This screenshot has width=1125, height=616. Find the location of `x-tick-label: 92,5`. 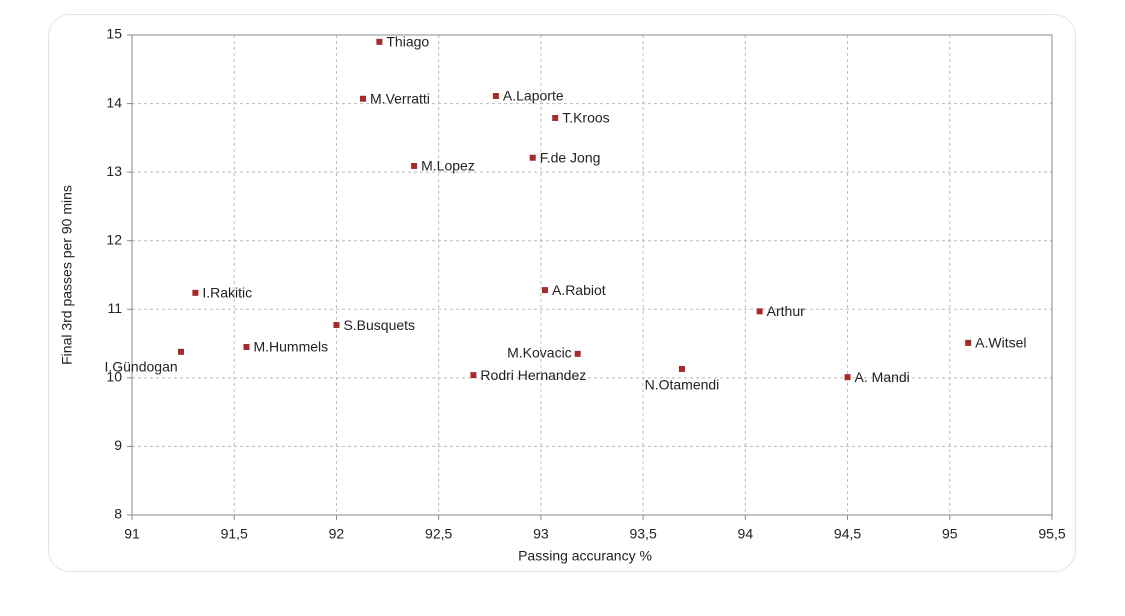

x-tick-label: 92,5 is located at coordinates (438, 534).